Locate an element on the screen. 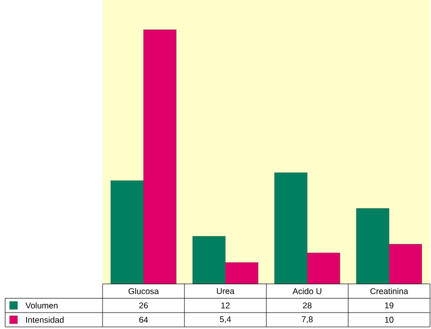 The height and width of the screenshot is (329, 431). data-label: 26 is located at coordinates (143, 305).